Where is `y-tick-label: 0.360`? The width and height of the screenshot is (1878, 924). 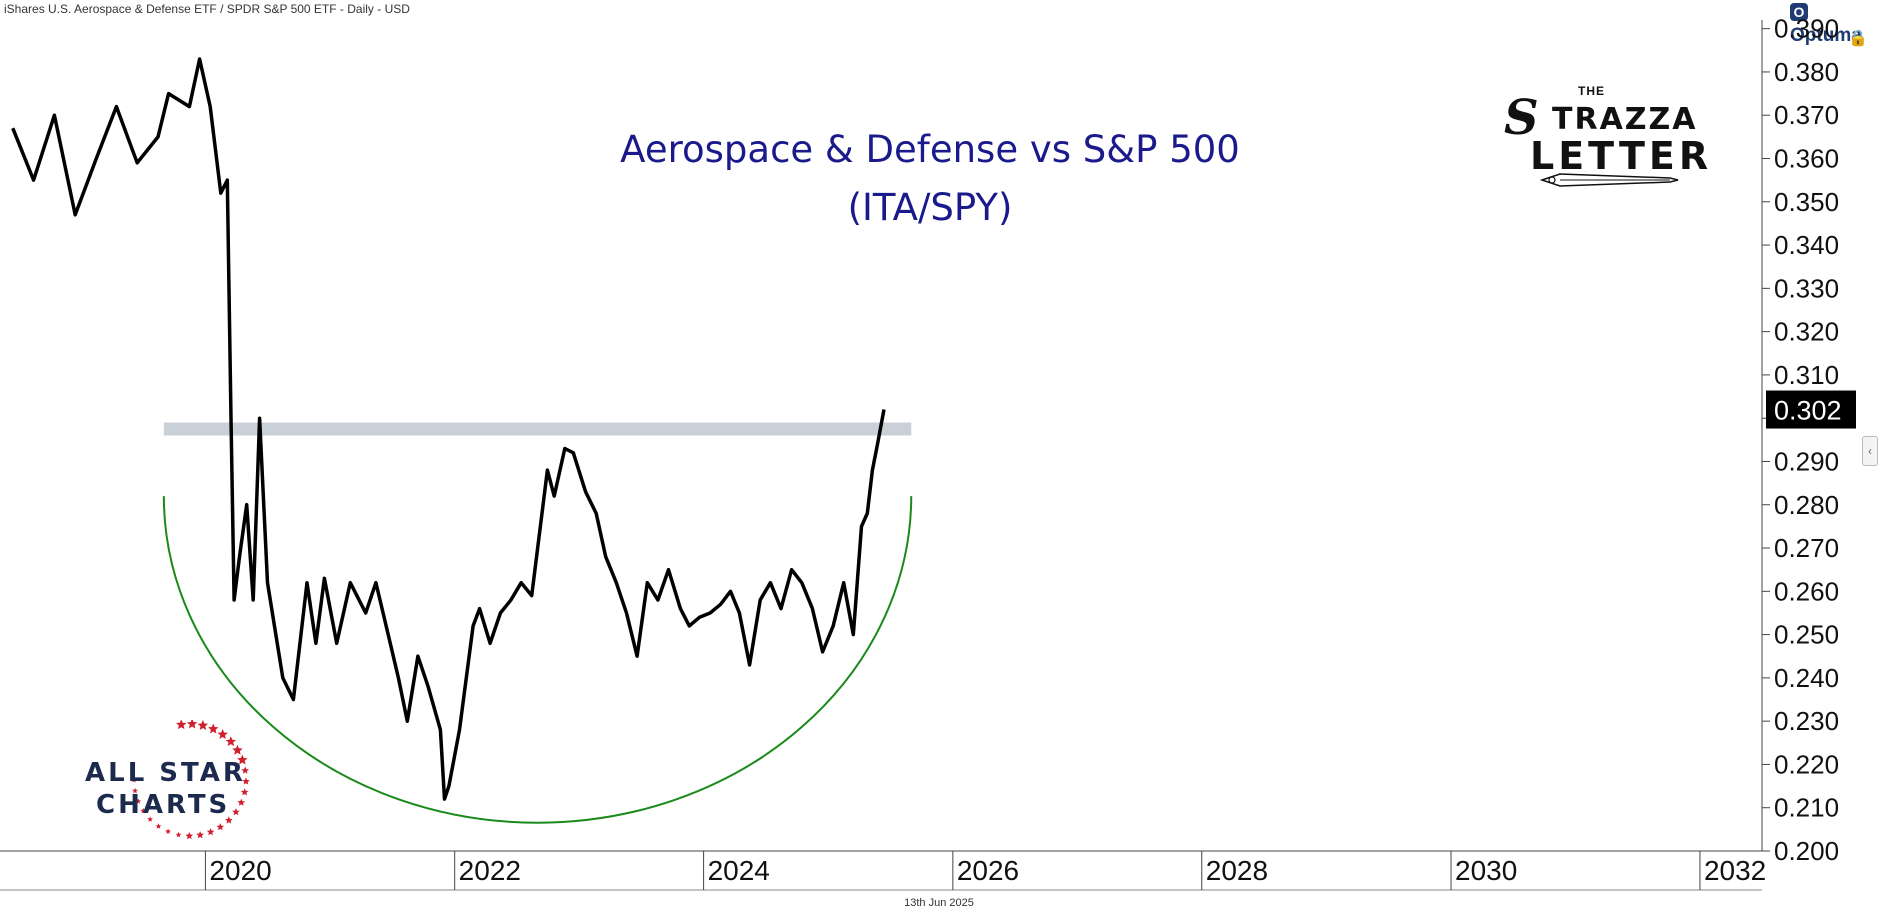
y-tick-label: 0.360 is located at coordinates (1806, 159).